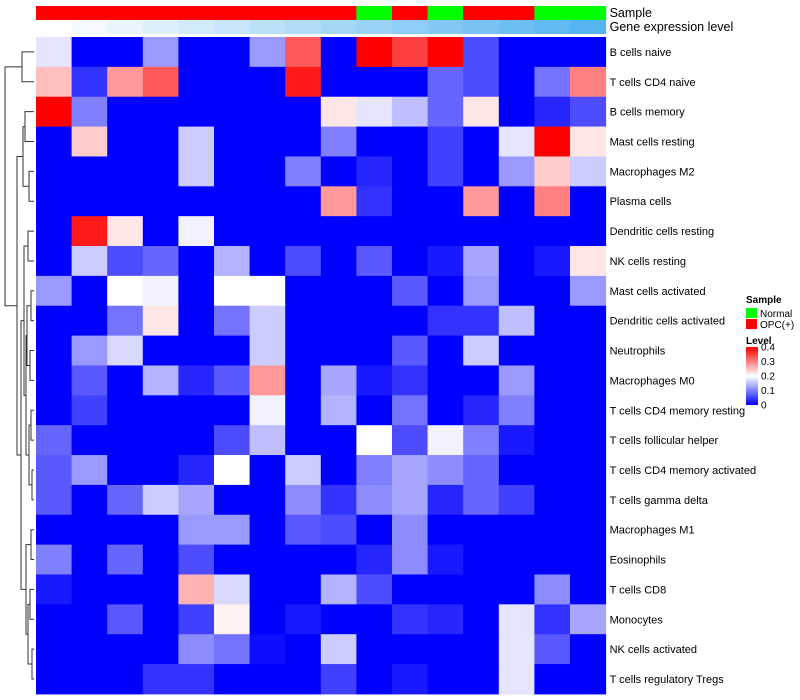 Image resolution: width=800 pixels, height=700 pixels. Describe the element at coordinates (638, 352) in the screenshot. I see `row-label: Neutrophils` at that location.